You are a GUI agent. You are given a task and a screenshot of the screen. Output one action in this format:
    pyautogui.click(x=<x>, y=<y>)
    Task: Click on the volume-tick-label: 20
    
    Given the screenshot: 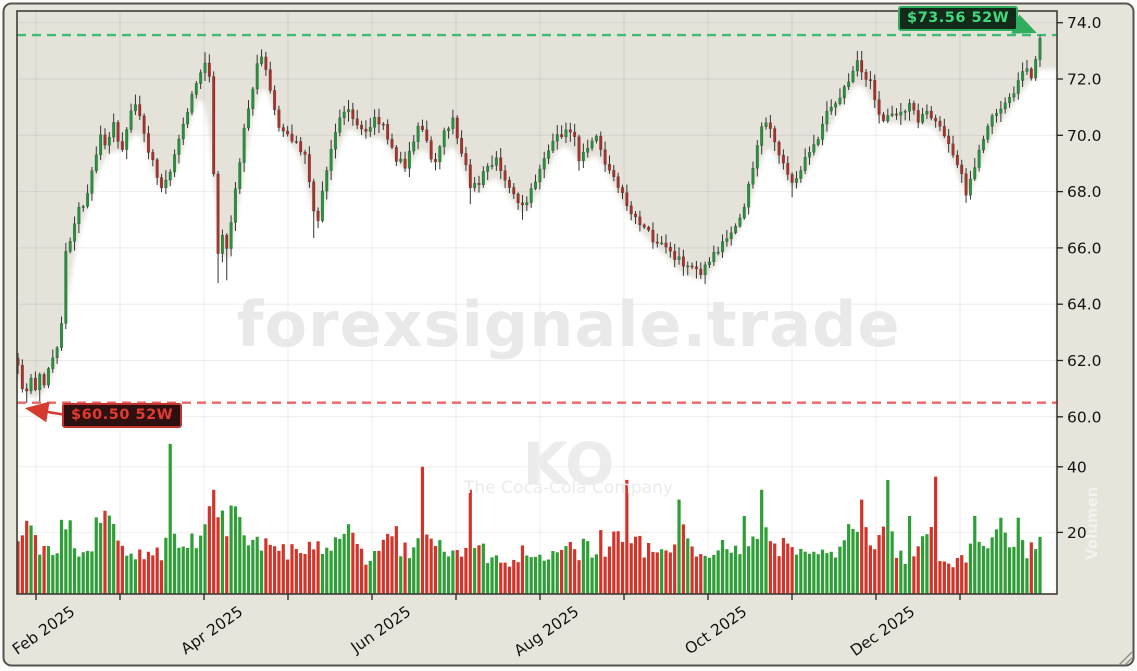 What is the action you would take?
    pyautogui.click(x=1077, y=533)
    